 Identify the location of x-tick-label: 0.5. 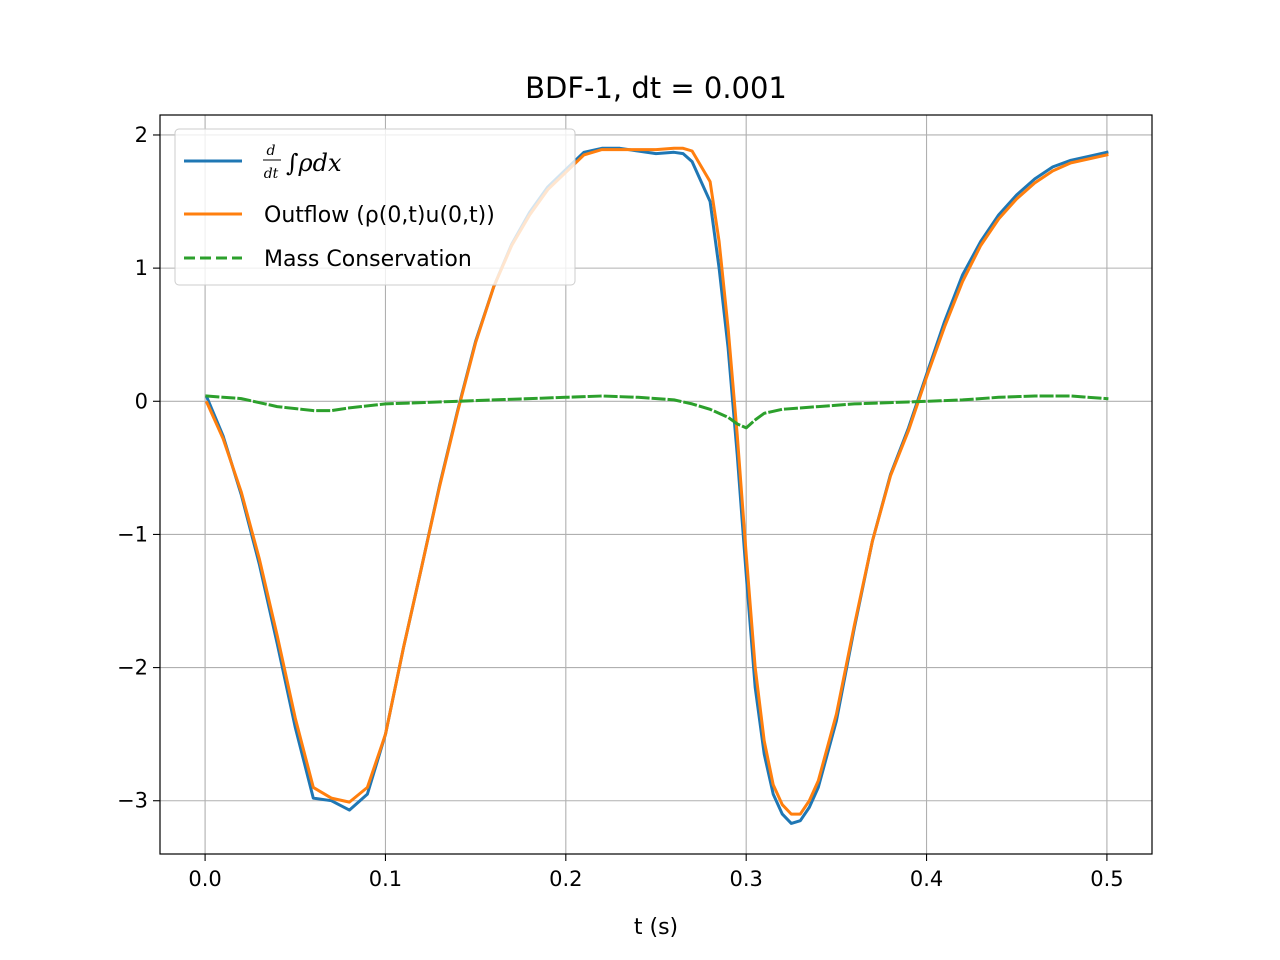
(1106, 879).